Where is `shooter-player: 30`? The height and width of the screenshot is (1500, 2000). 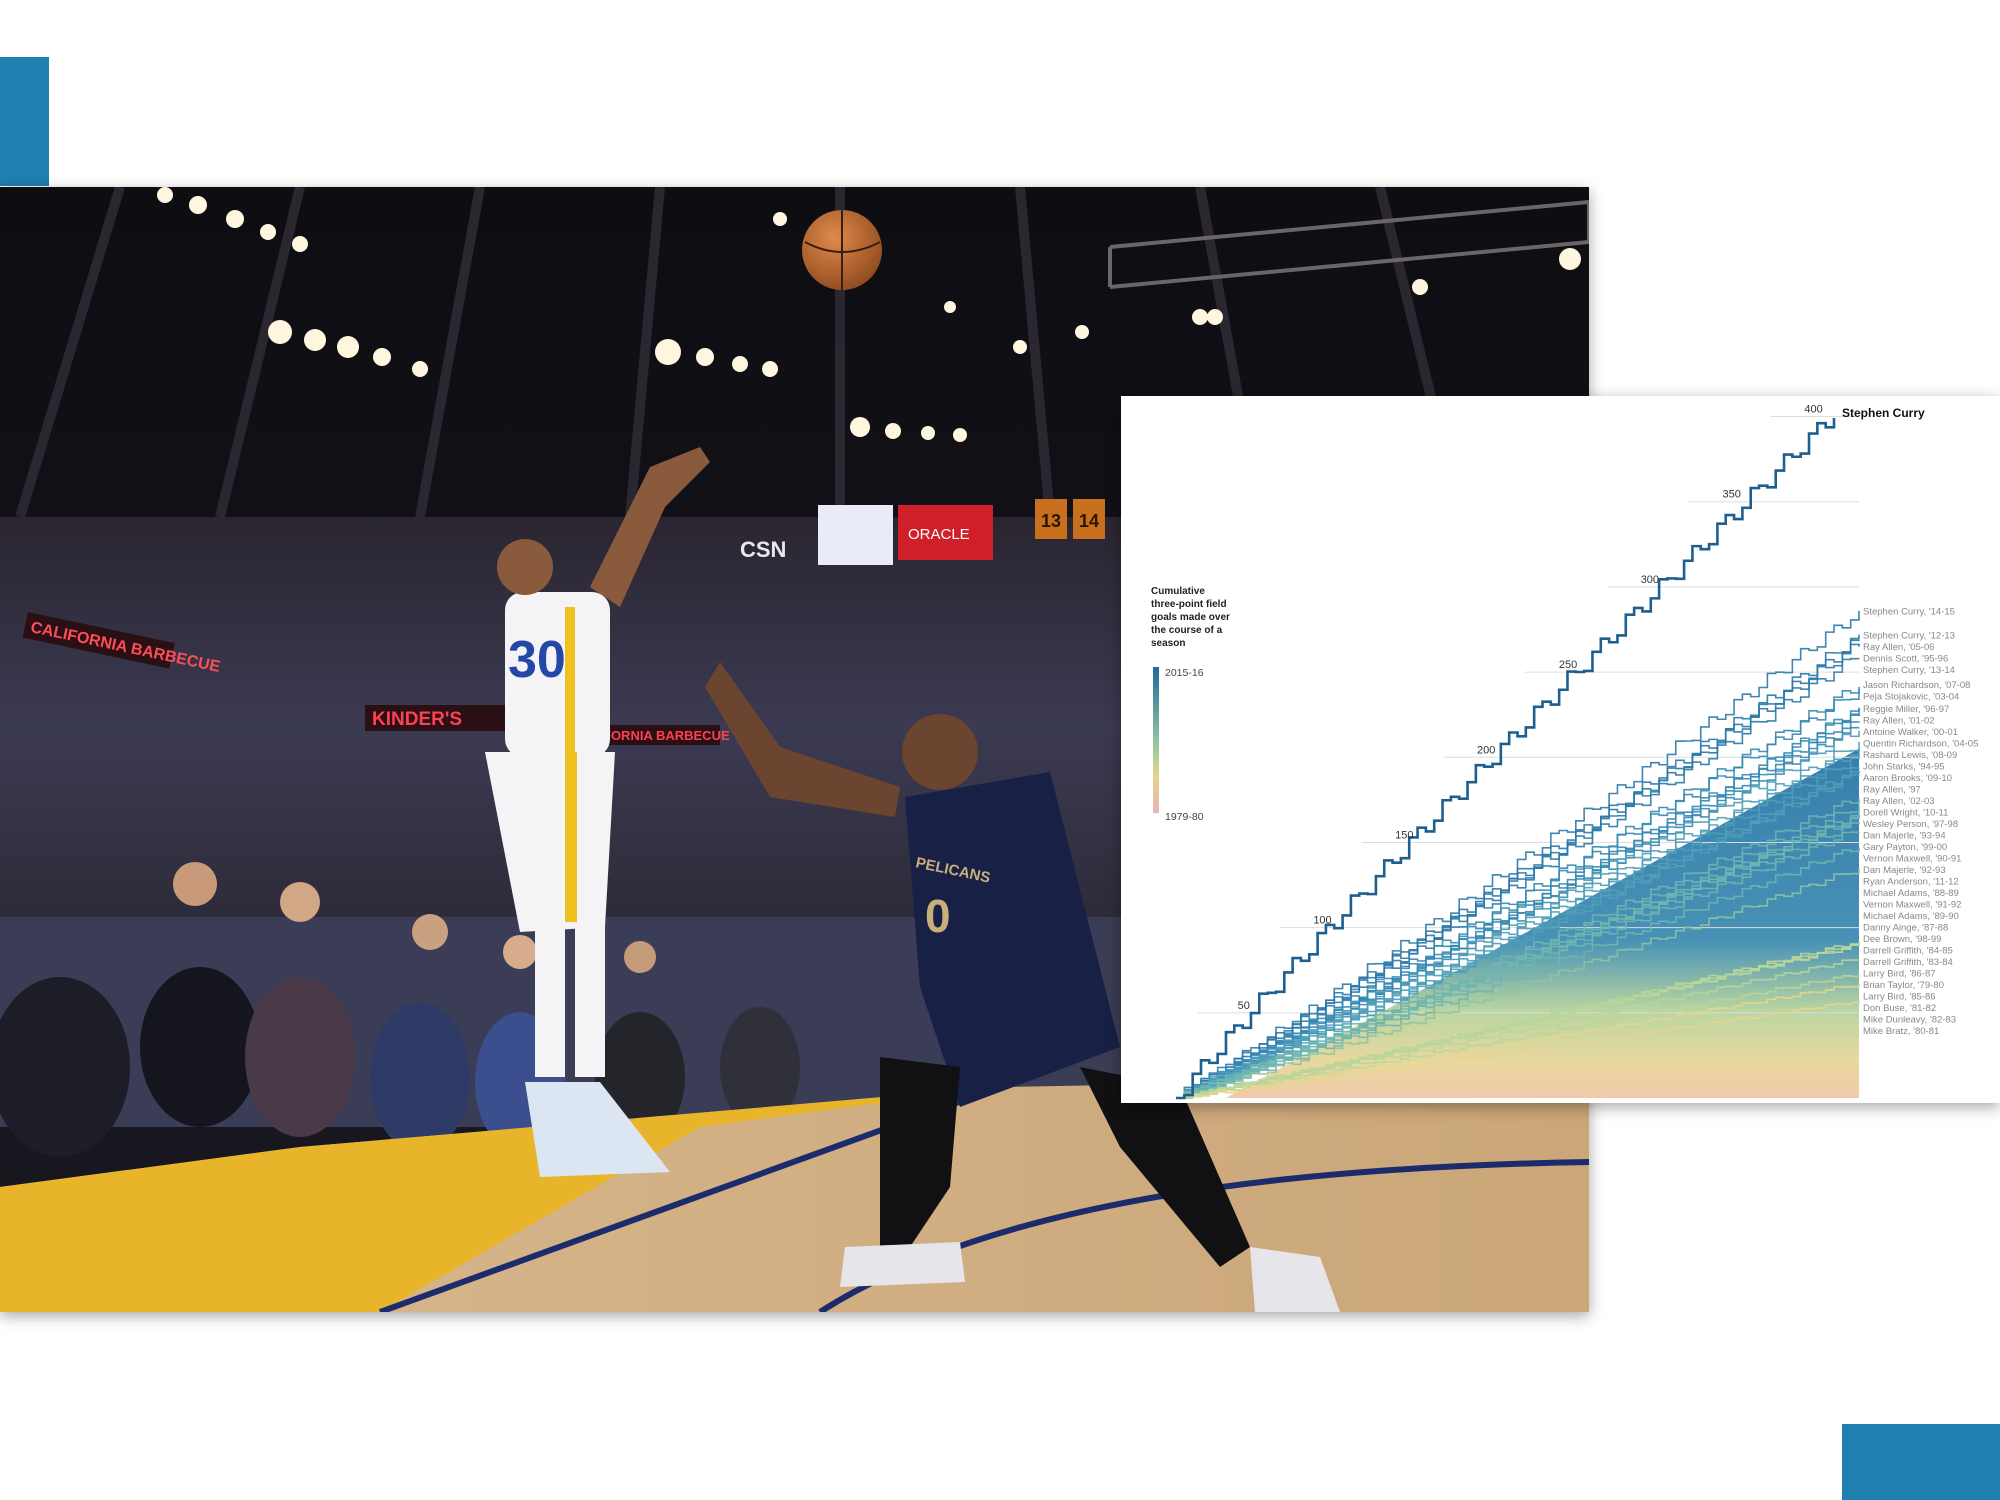 shooter-player: 30 is located at coordinates (597, 812).